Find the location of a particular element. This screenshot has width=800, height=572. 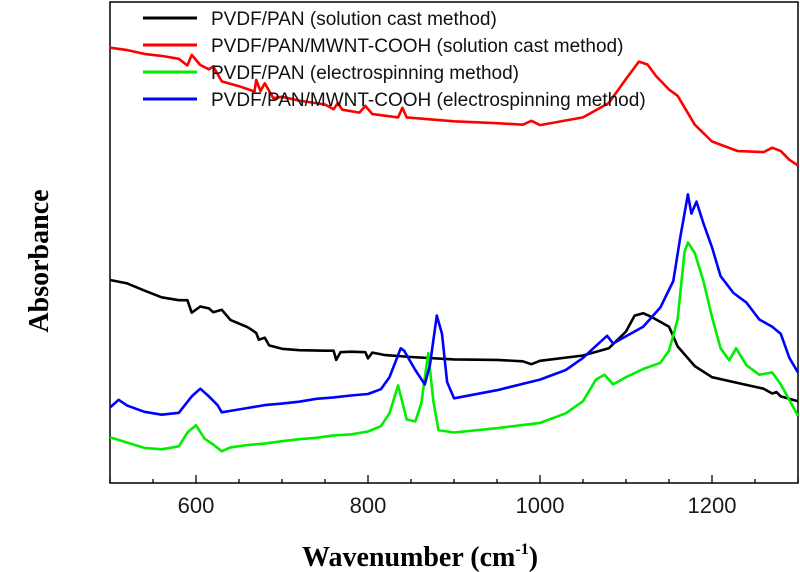

legend-label-1: PVDF/PAN (solution cast method) is located at coordinates (354, 19).